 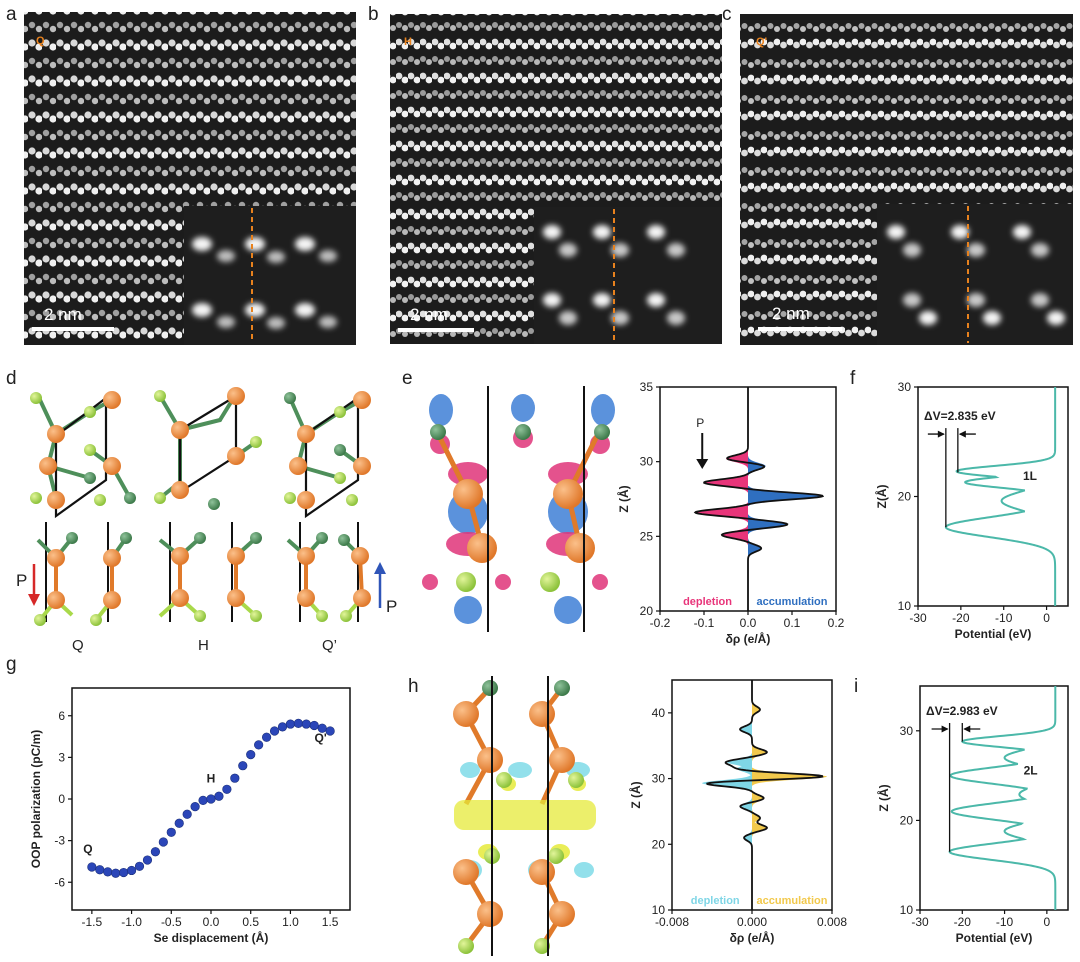 I want to click on structure-top-q, so click(x=83, y=455).